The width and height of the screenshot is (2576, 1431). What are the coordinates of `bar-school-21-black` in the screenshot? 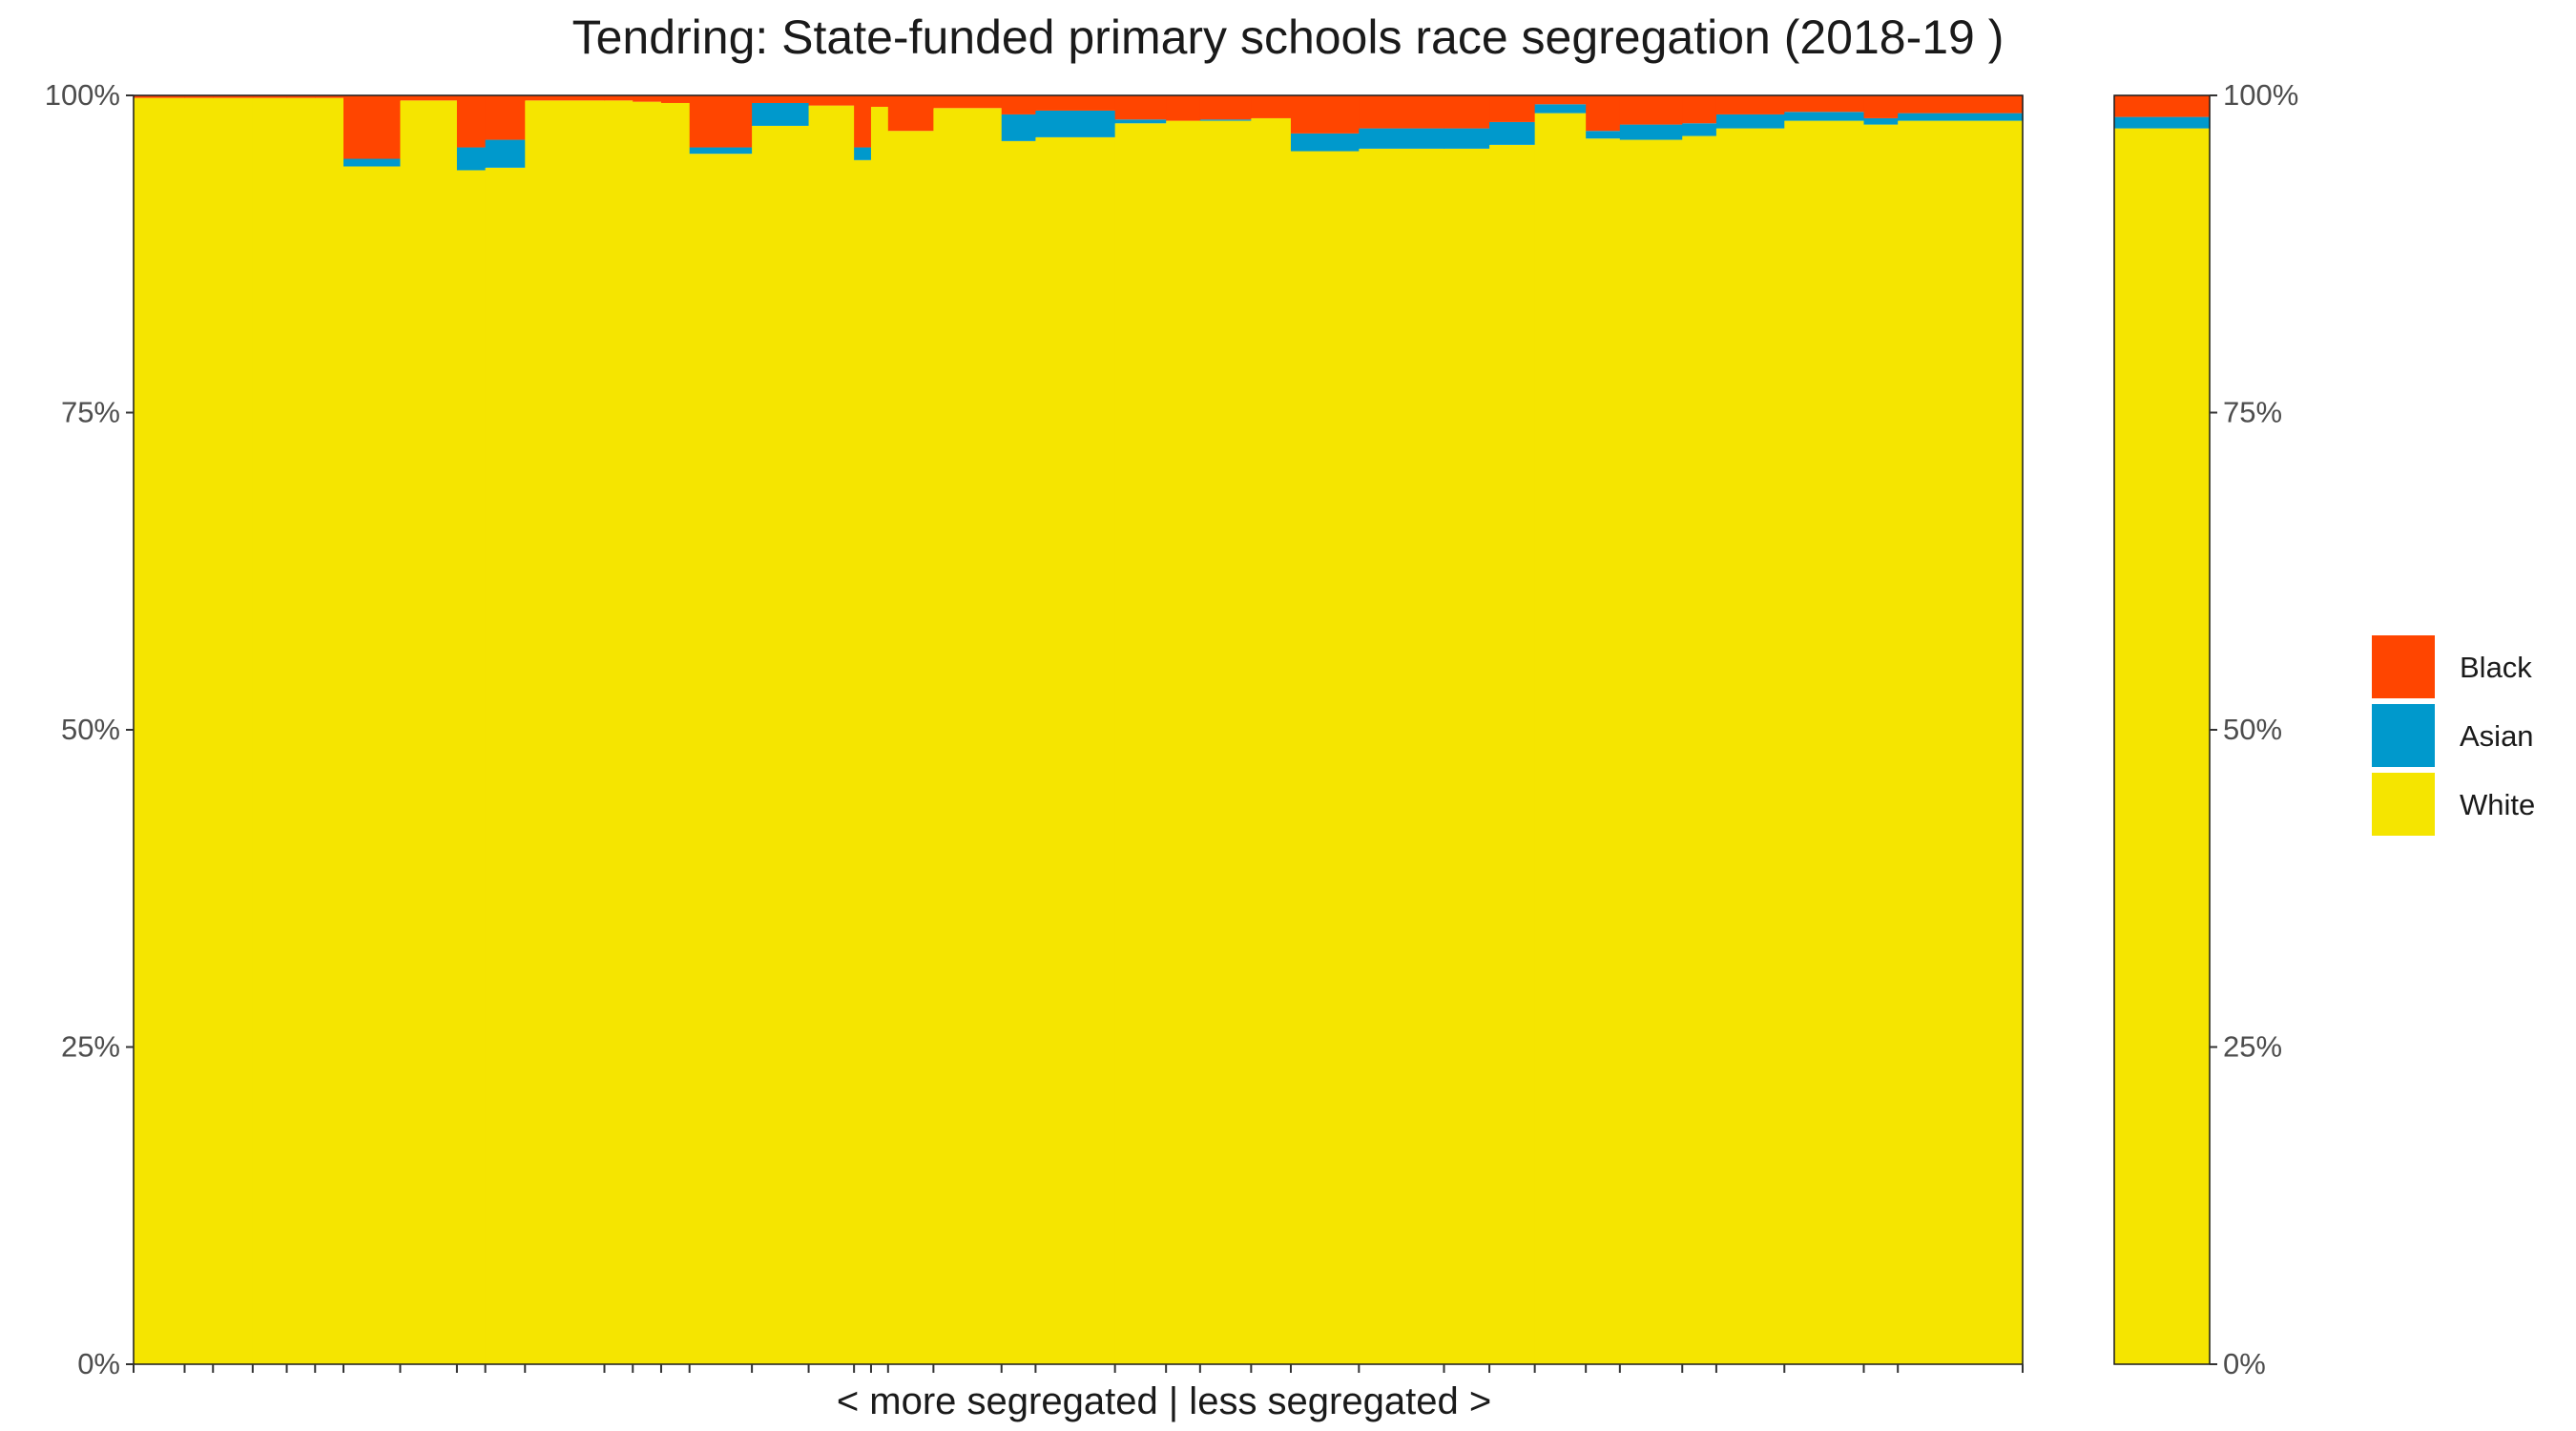 It's located at (1019, 104).